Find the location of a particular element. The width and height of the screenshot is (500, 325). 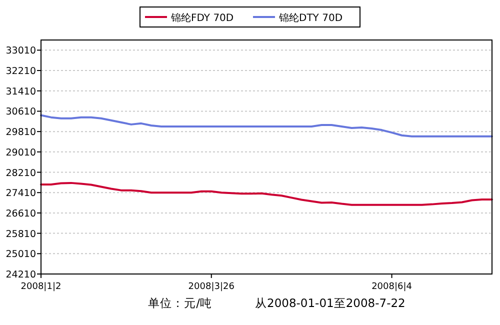

y-tick-label: 24210 is located at coordinates (21, 275).